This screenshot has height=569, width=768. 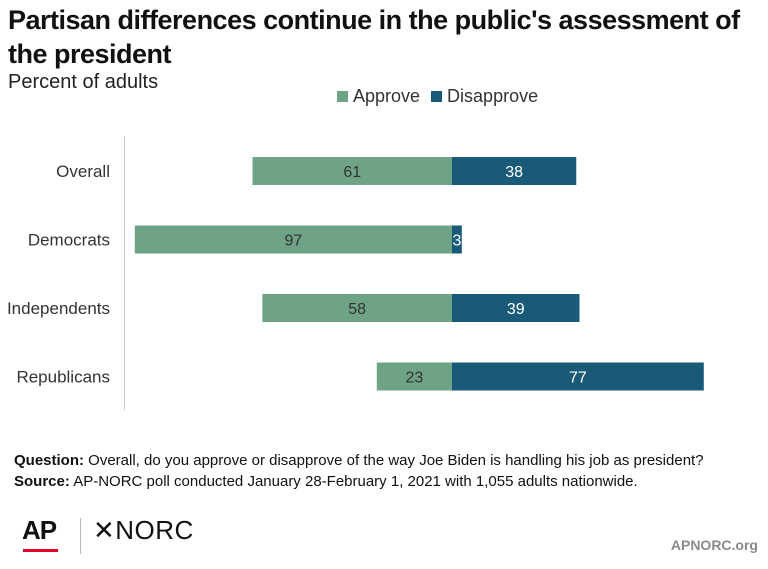 I want to click on ap-logo: AP, so click(x=39, y=530).